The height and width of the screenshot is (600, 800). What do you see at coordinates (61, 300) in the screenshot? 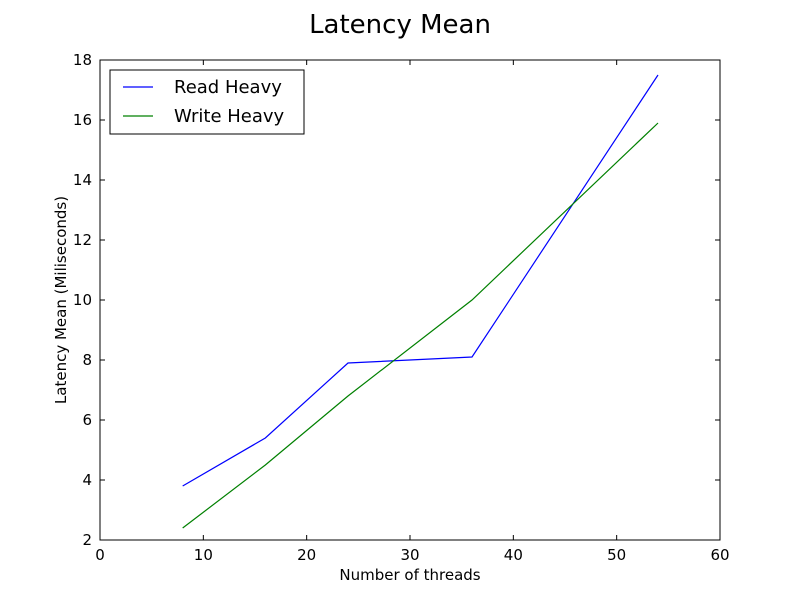
I see `y-axis-label: Latency Mean (Miliseconds)` at bounding box center [61, 300].